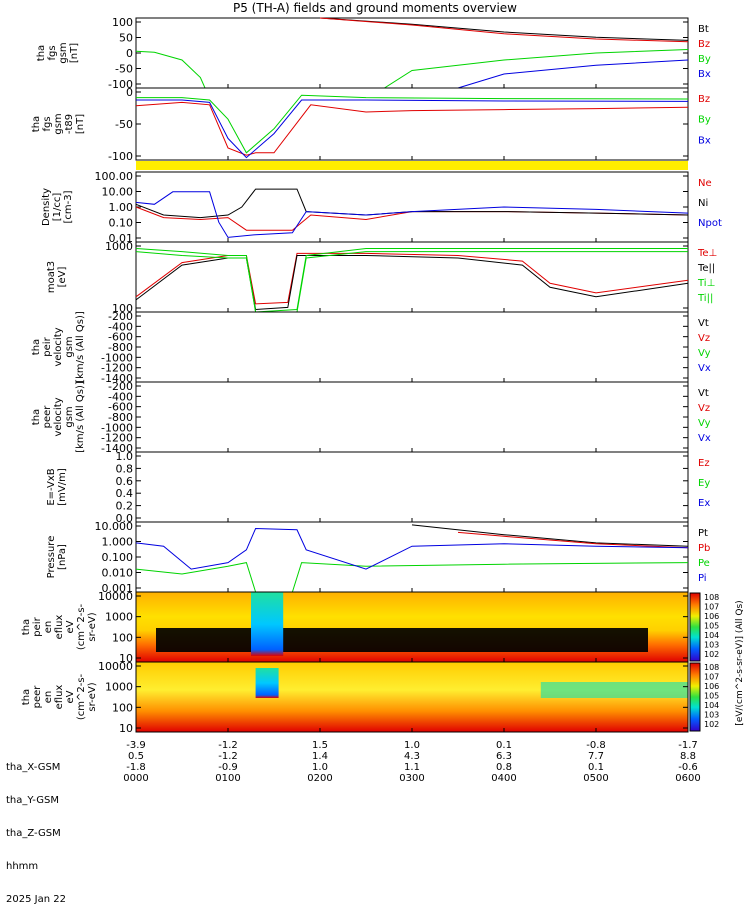 Image resolution: width=750 pixels, height=916 pixels. Describe the element at coordinates (92, 626) in the screenshot. I see `y-axis-label: sr-eV)` at that location.